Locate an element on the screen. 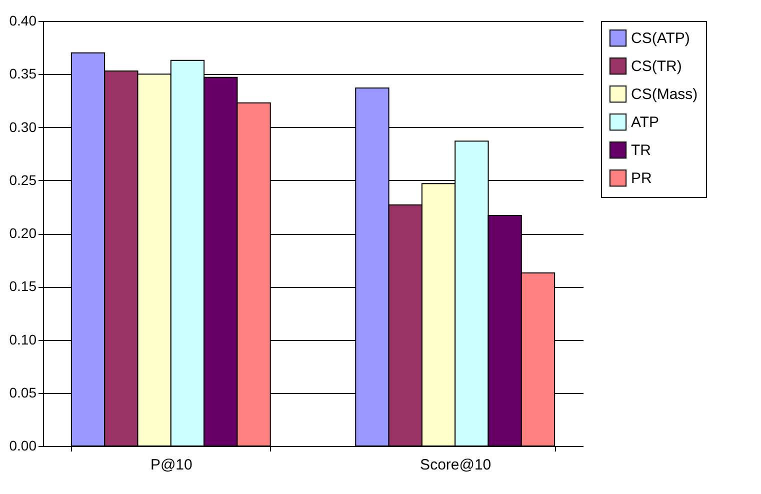 The height and width of the screenshot is (494, 761). x-tick-label: Score@10 is located at coordinates (456, 465).